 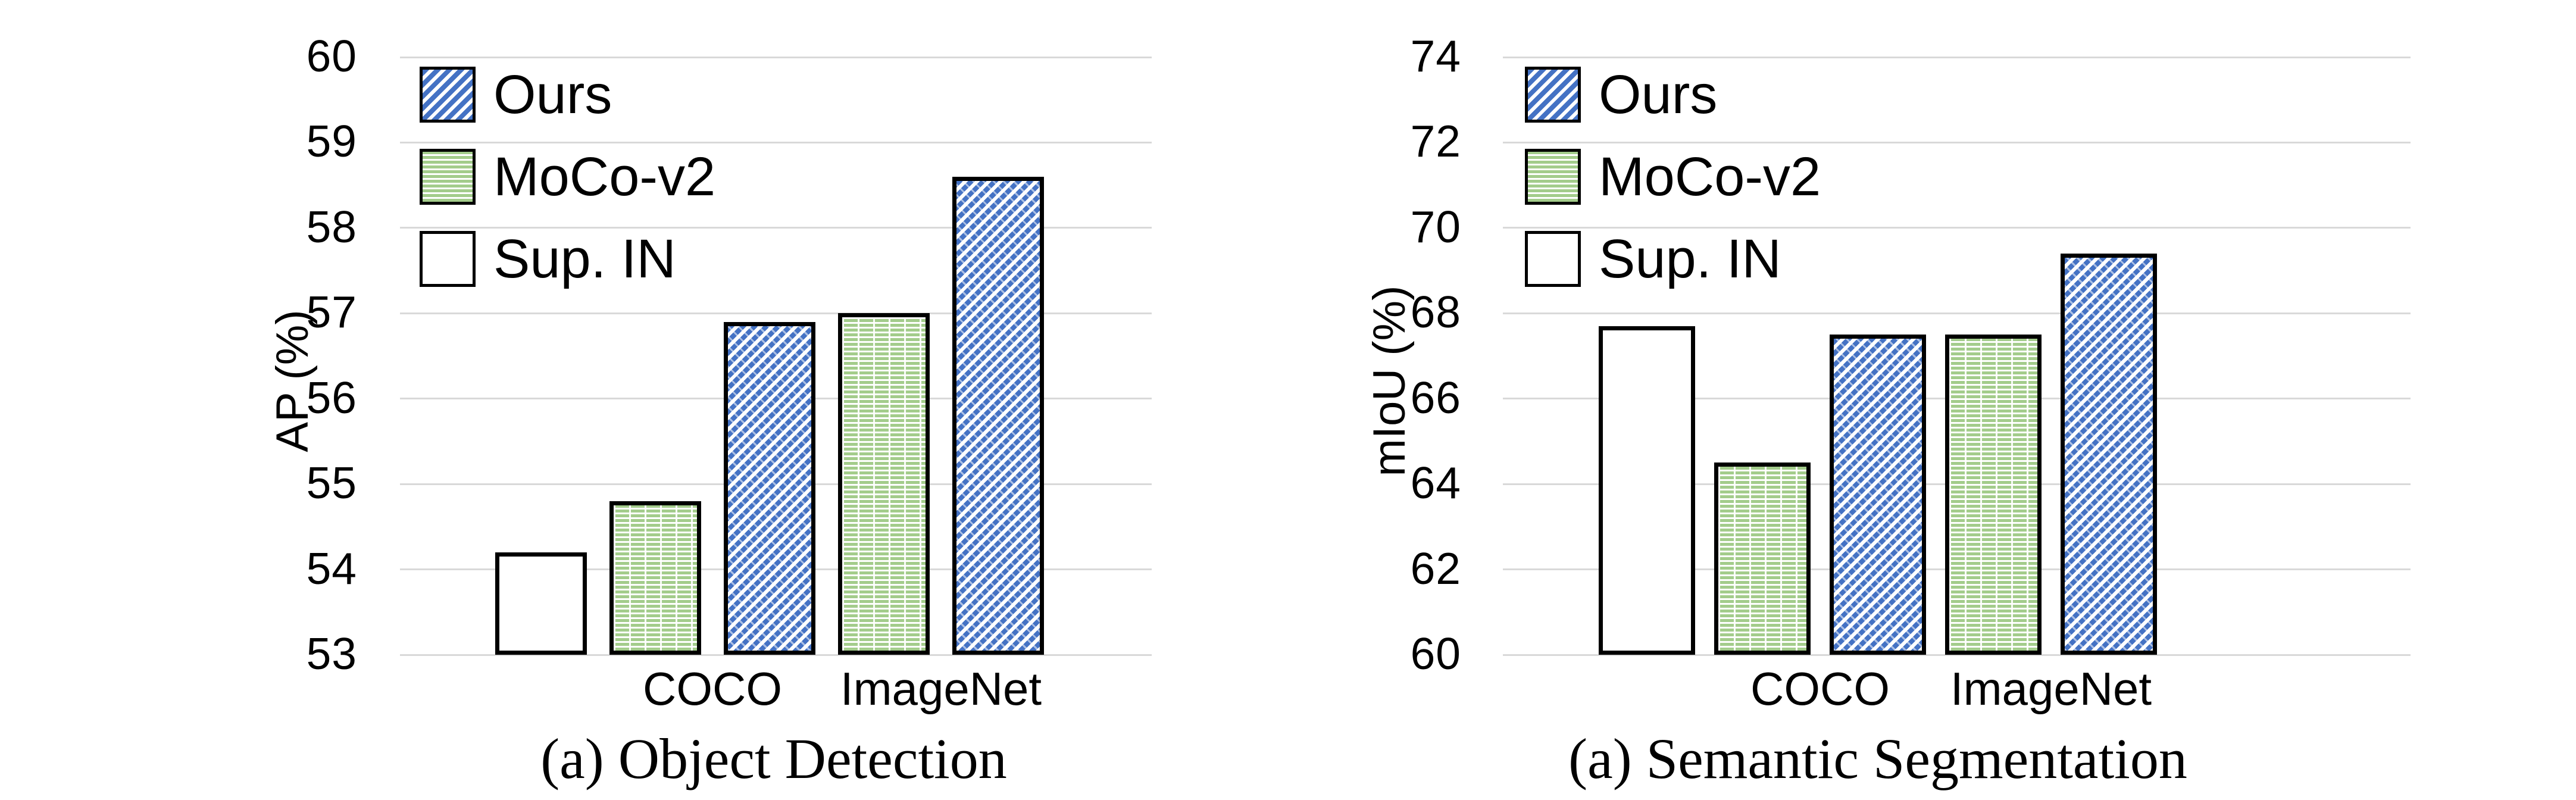 I want to click on chart-caption: (a) Object Detection, so click(x=773, y=758).